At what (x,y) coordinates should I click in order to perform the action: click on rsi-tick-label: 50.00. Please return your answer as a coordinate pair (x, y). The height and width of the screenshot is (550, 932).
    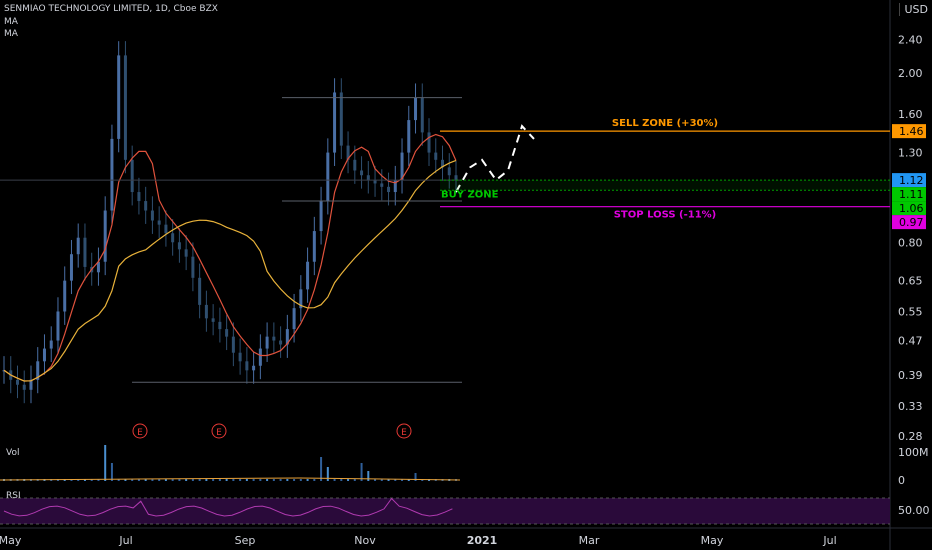
    Looking at the image, I should click on (914, 510).